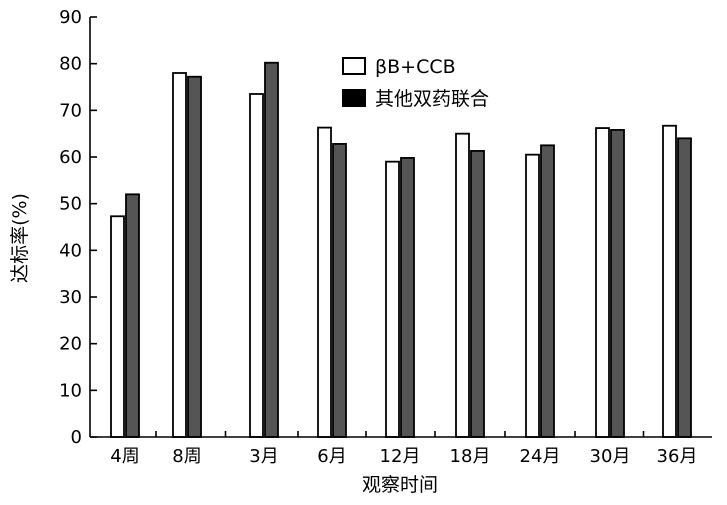 This screenshot has width=727, height=505. I want to click on y-tick-label-5: 50, so click(70, 204).